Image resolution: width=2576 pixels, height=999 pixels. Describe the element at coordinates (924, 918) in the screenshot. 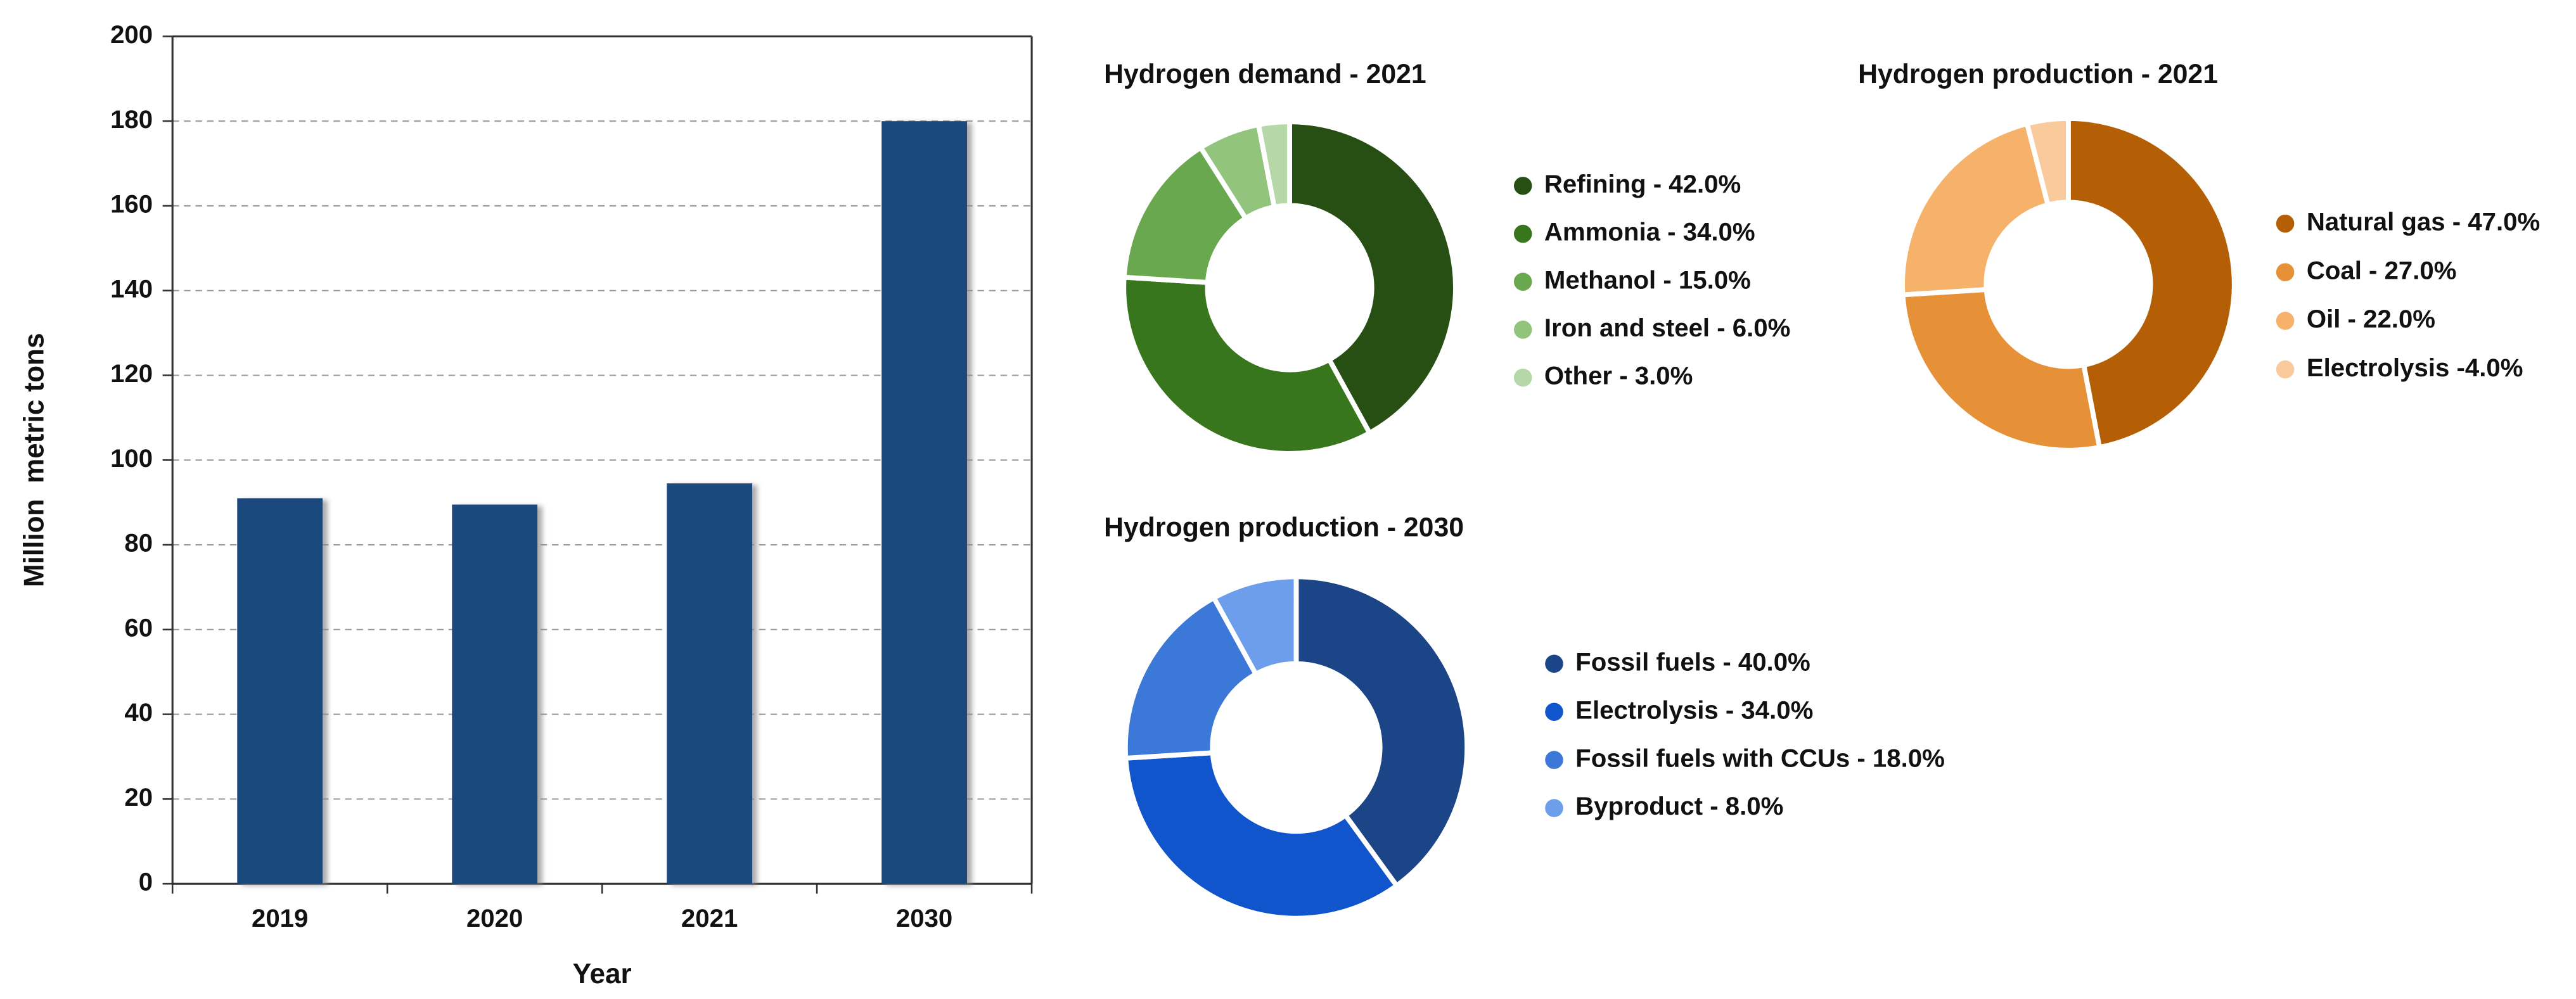

I see `x-tick-label: 2030` at that location.